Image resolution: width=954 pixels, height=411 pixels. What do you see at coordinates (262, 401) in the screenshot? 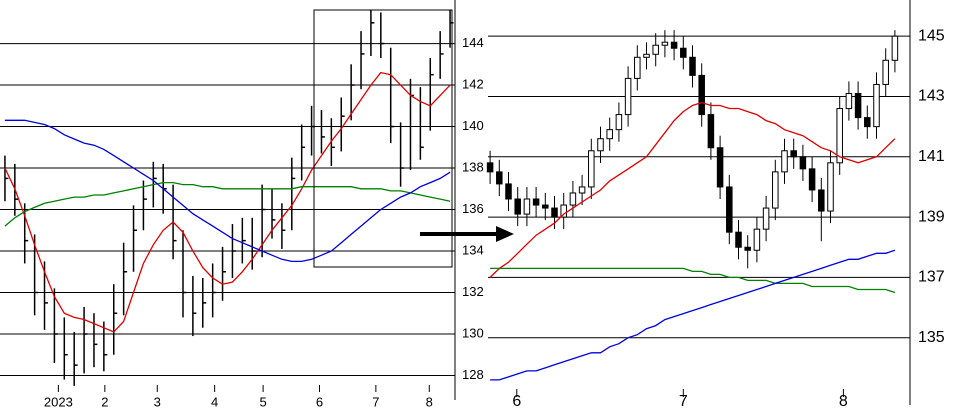
I see `x-tick-label: 5` at bounding box center [262, 401].